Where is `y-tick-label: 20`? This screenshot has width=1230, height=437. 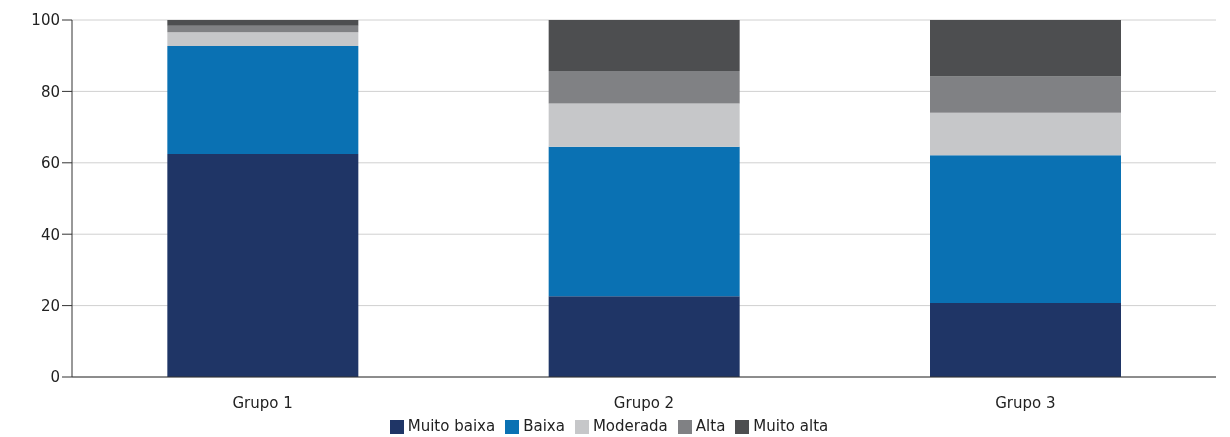
y-tick-label: 20 is located at coordinates (50, 305).